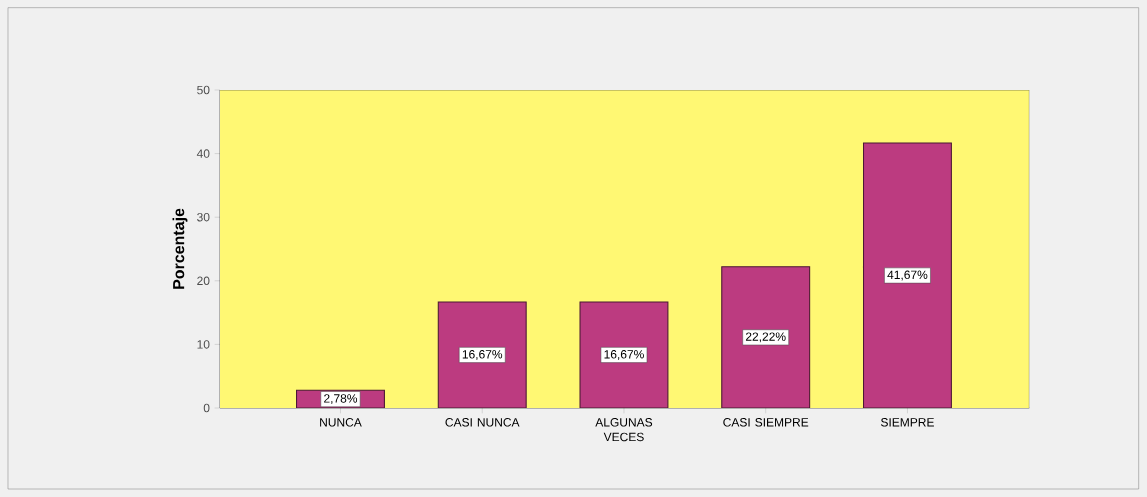 The width and height of the screenshot is (1147, 497). I want to click on y-tick-label: 0, so click(206, 408).